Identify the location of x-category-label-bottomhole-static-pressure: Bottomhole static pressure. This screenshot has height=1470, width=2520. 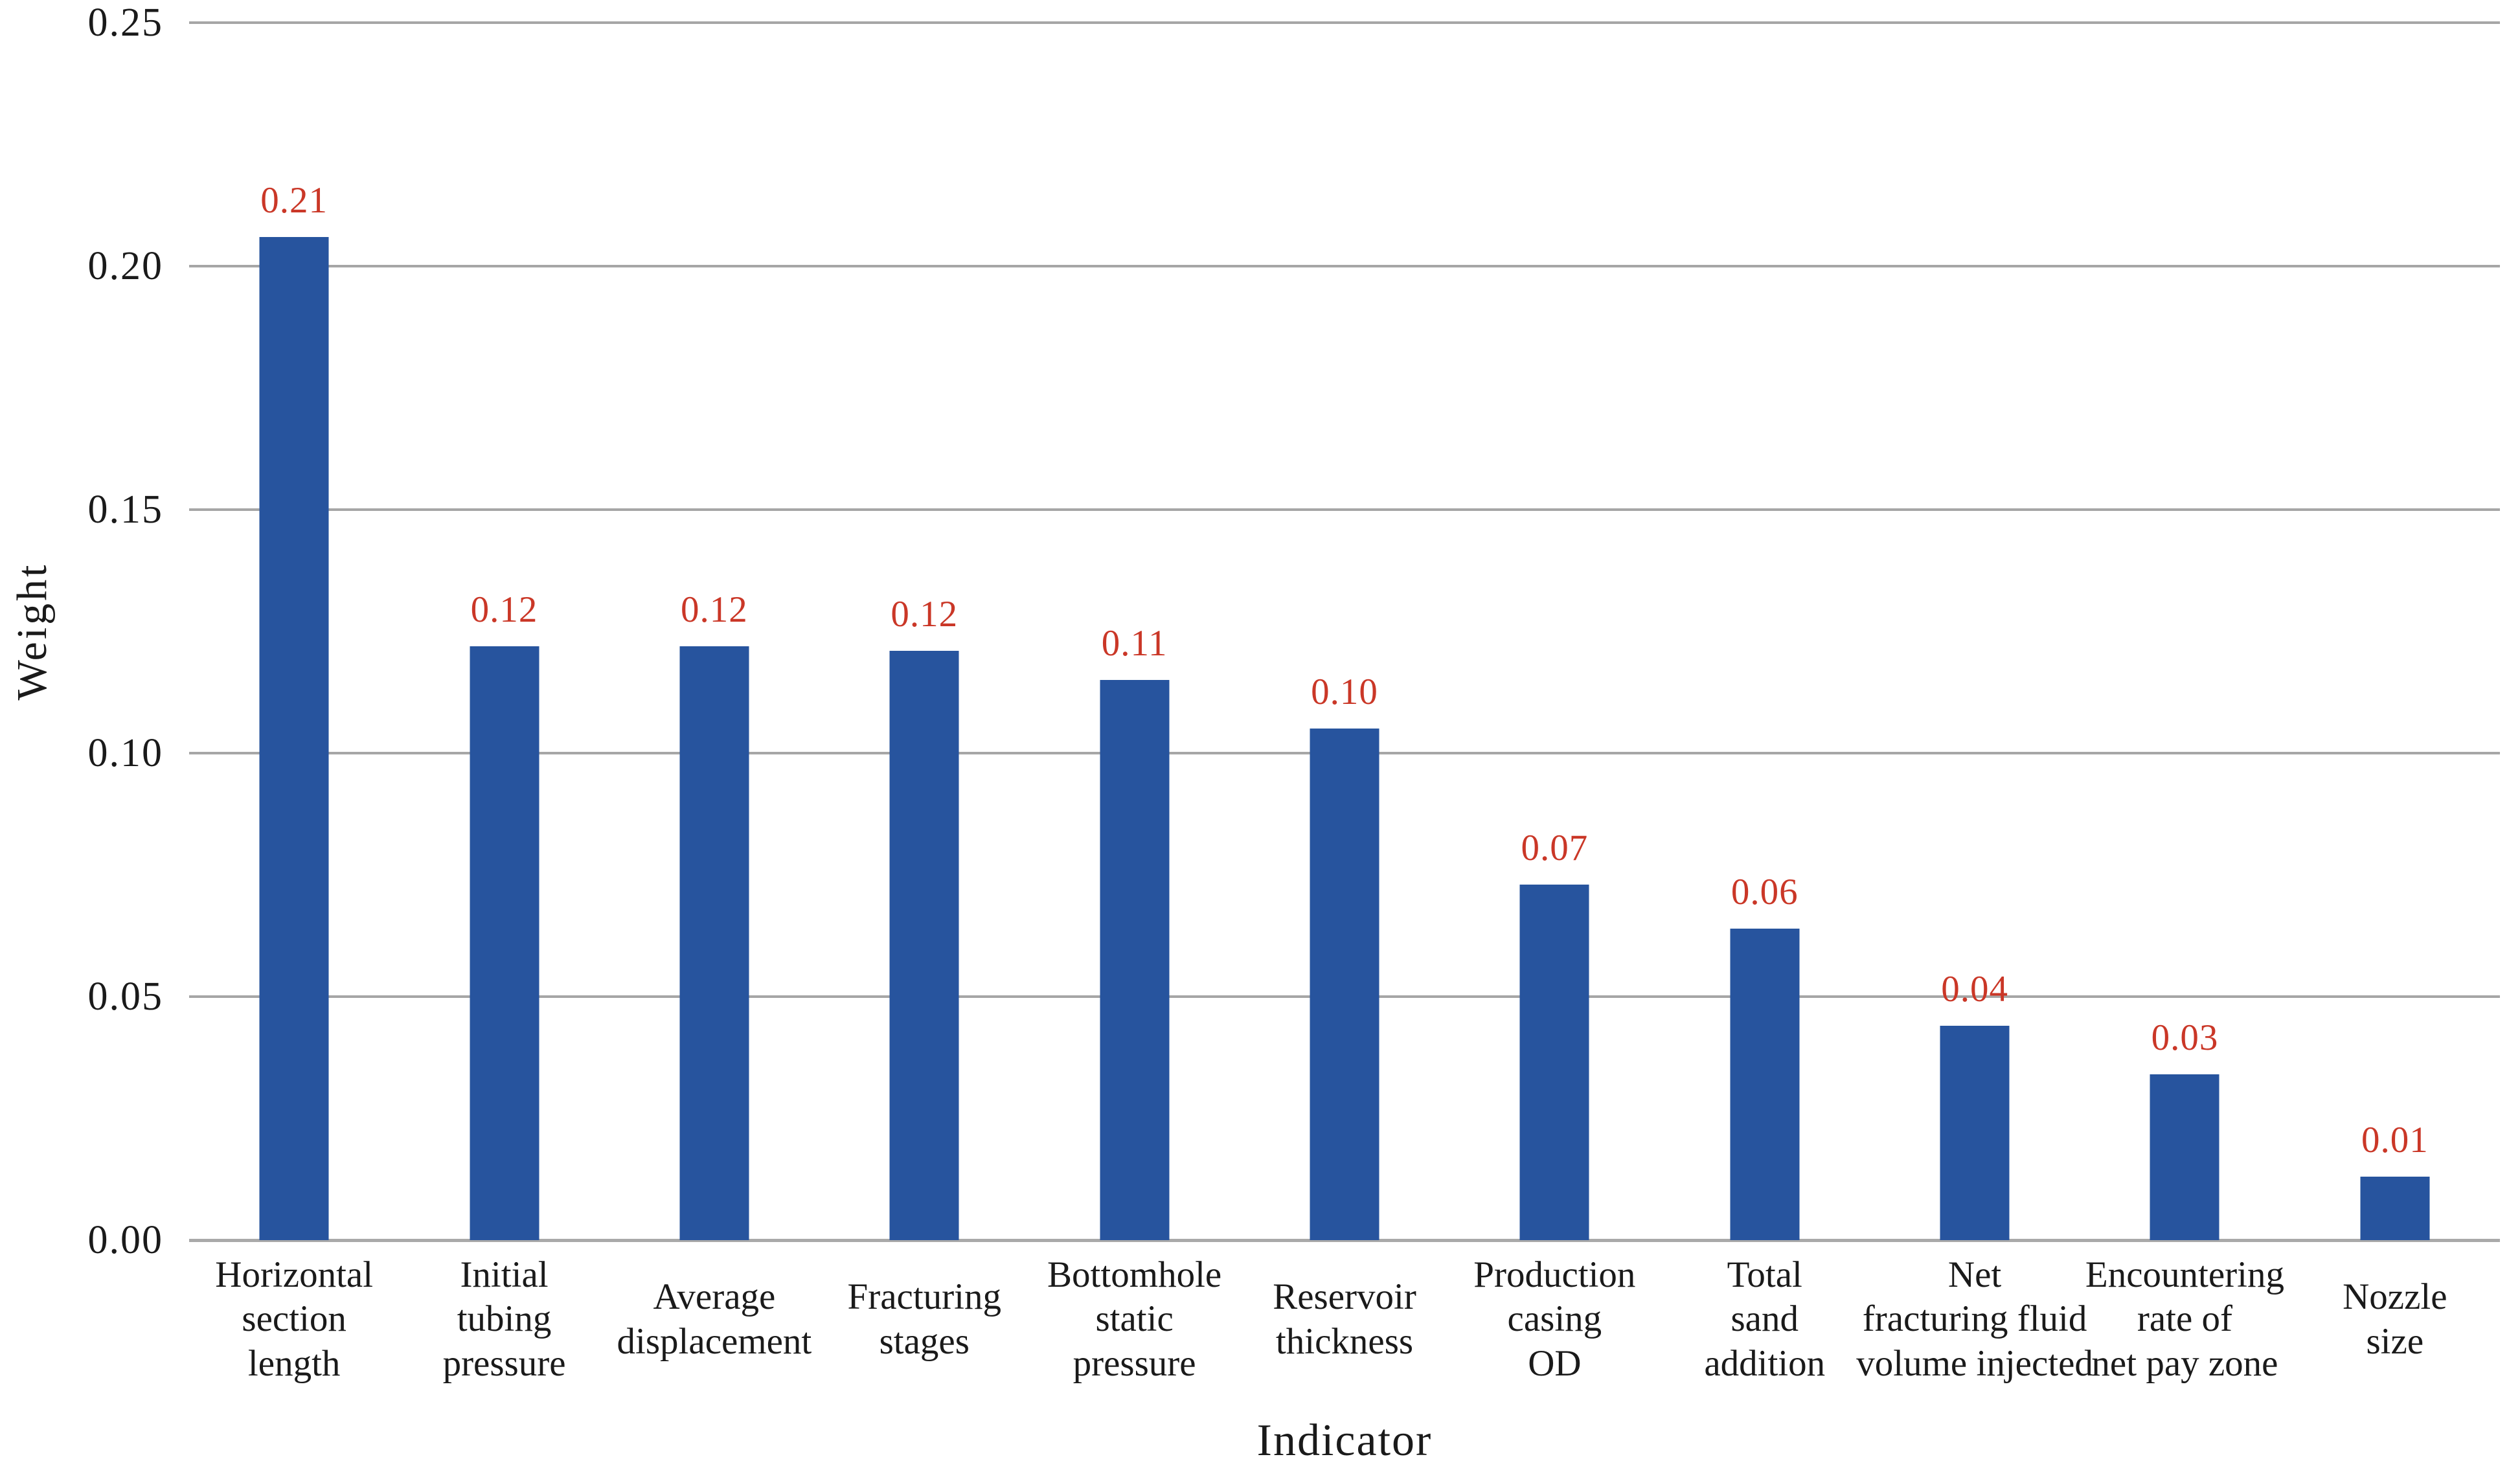
(1134, 1319).